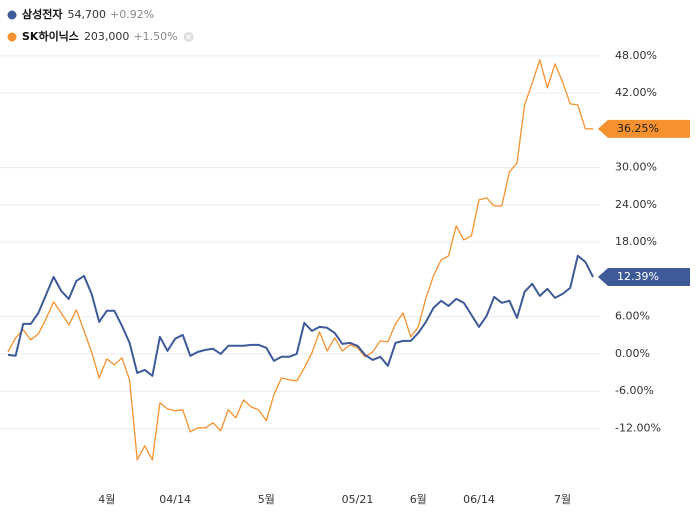  Describe the element at coordinates (636, 204) in the screenshot. I see `y-tick-label: 24.00%` at that location.